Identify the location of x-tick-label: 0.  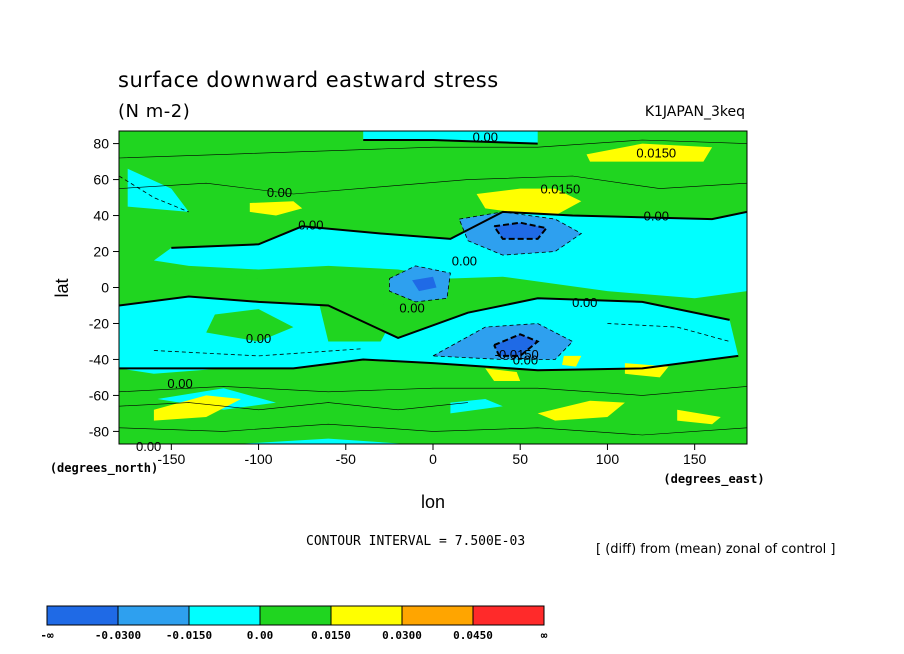
(433, 459).